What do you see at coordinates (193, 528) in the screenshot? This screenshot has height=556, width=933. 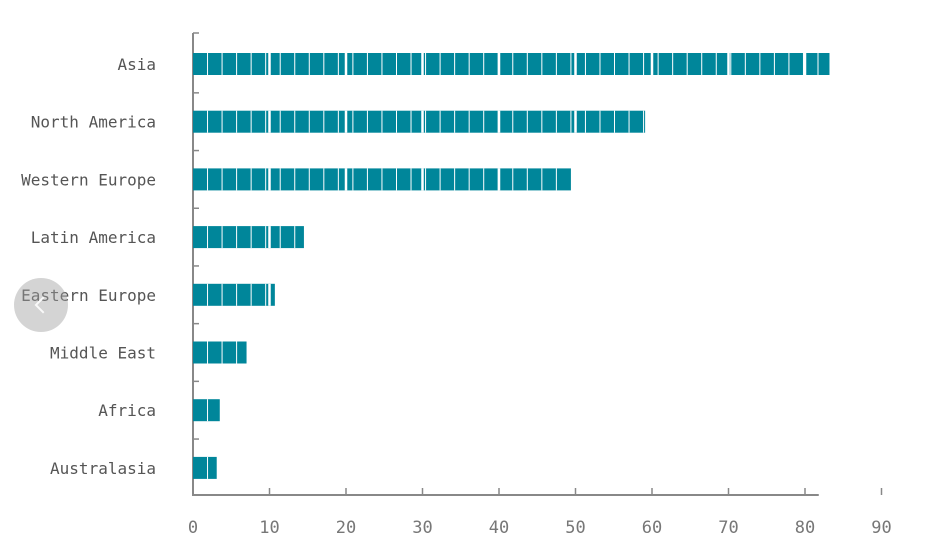 I see `x-tick-label: 0` at bounding box center [193, 528].